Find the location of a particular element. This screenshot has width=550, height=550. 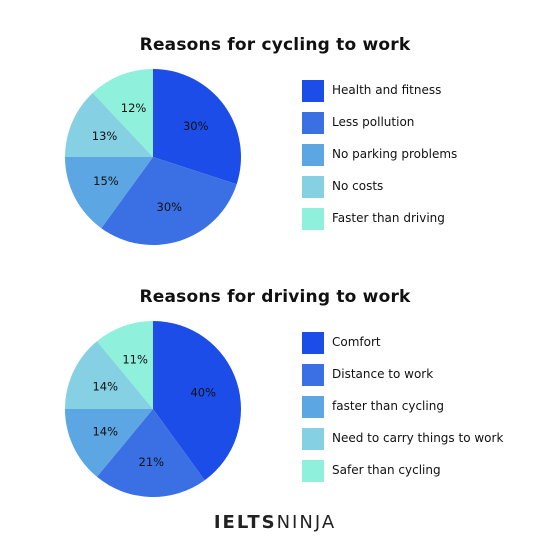

legend-label: Need to carry things to work is located at coordinates (418, 438).